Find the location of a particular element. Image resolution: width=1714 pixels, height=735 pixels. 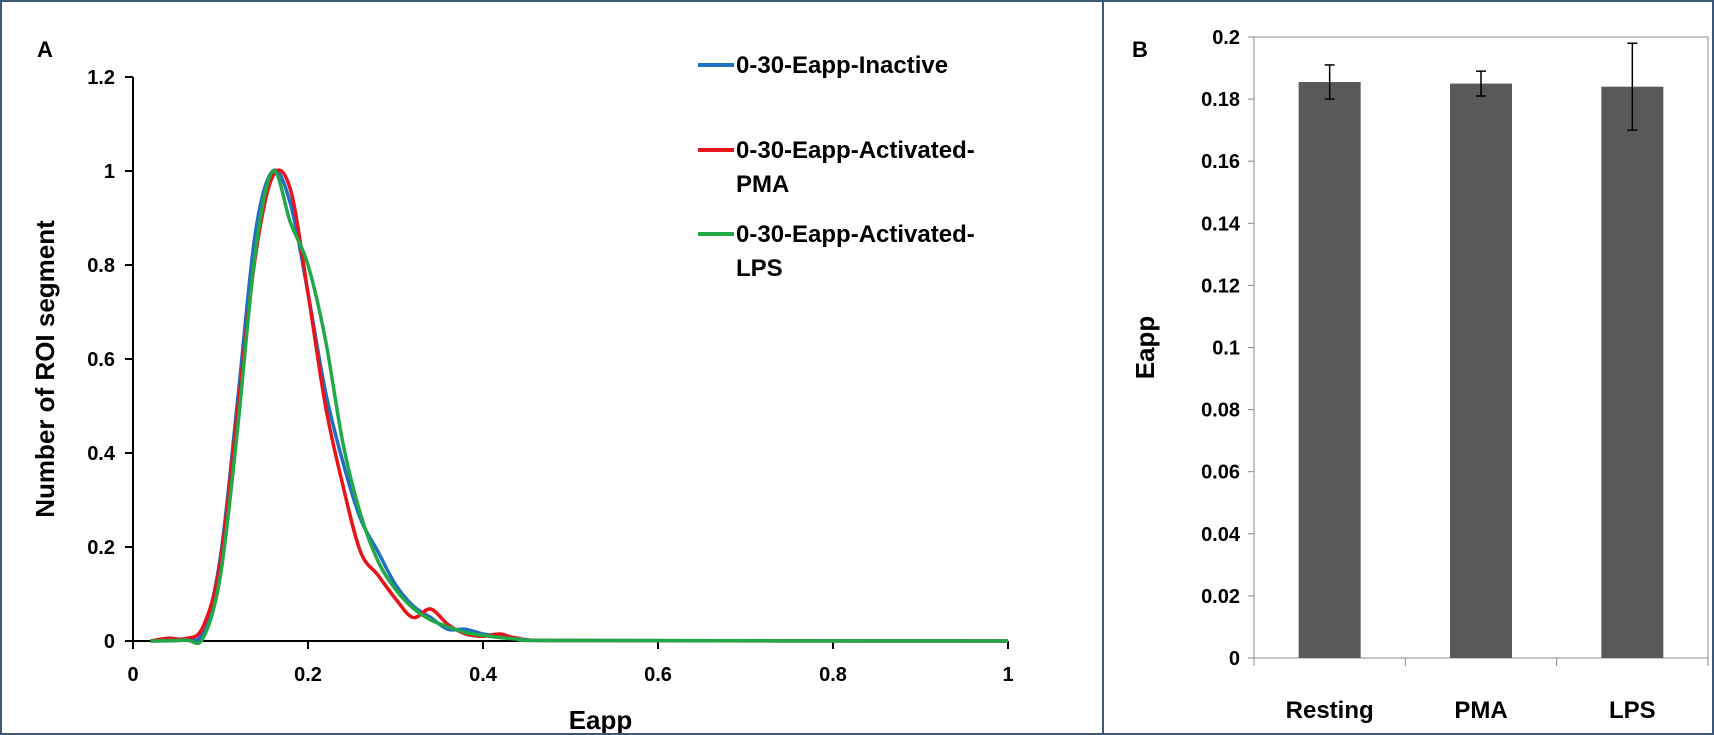

y-tick-label: 0.08 is located at coordinates (1220, 411).